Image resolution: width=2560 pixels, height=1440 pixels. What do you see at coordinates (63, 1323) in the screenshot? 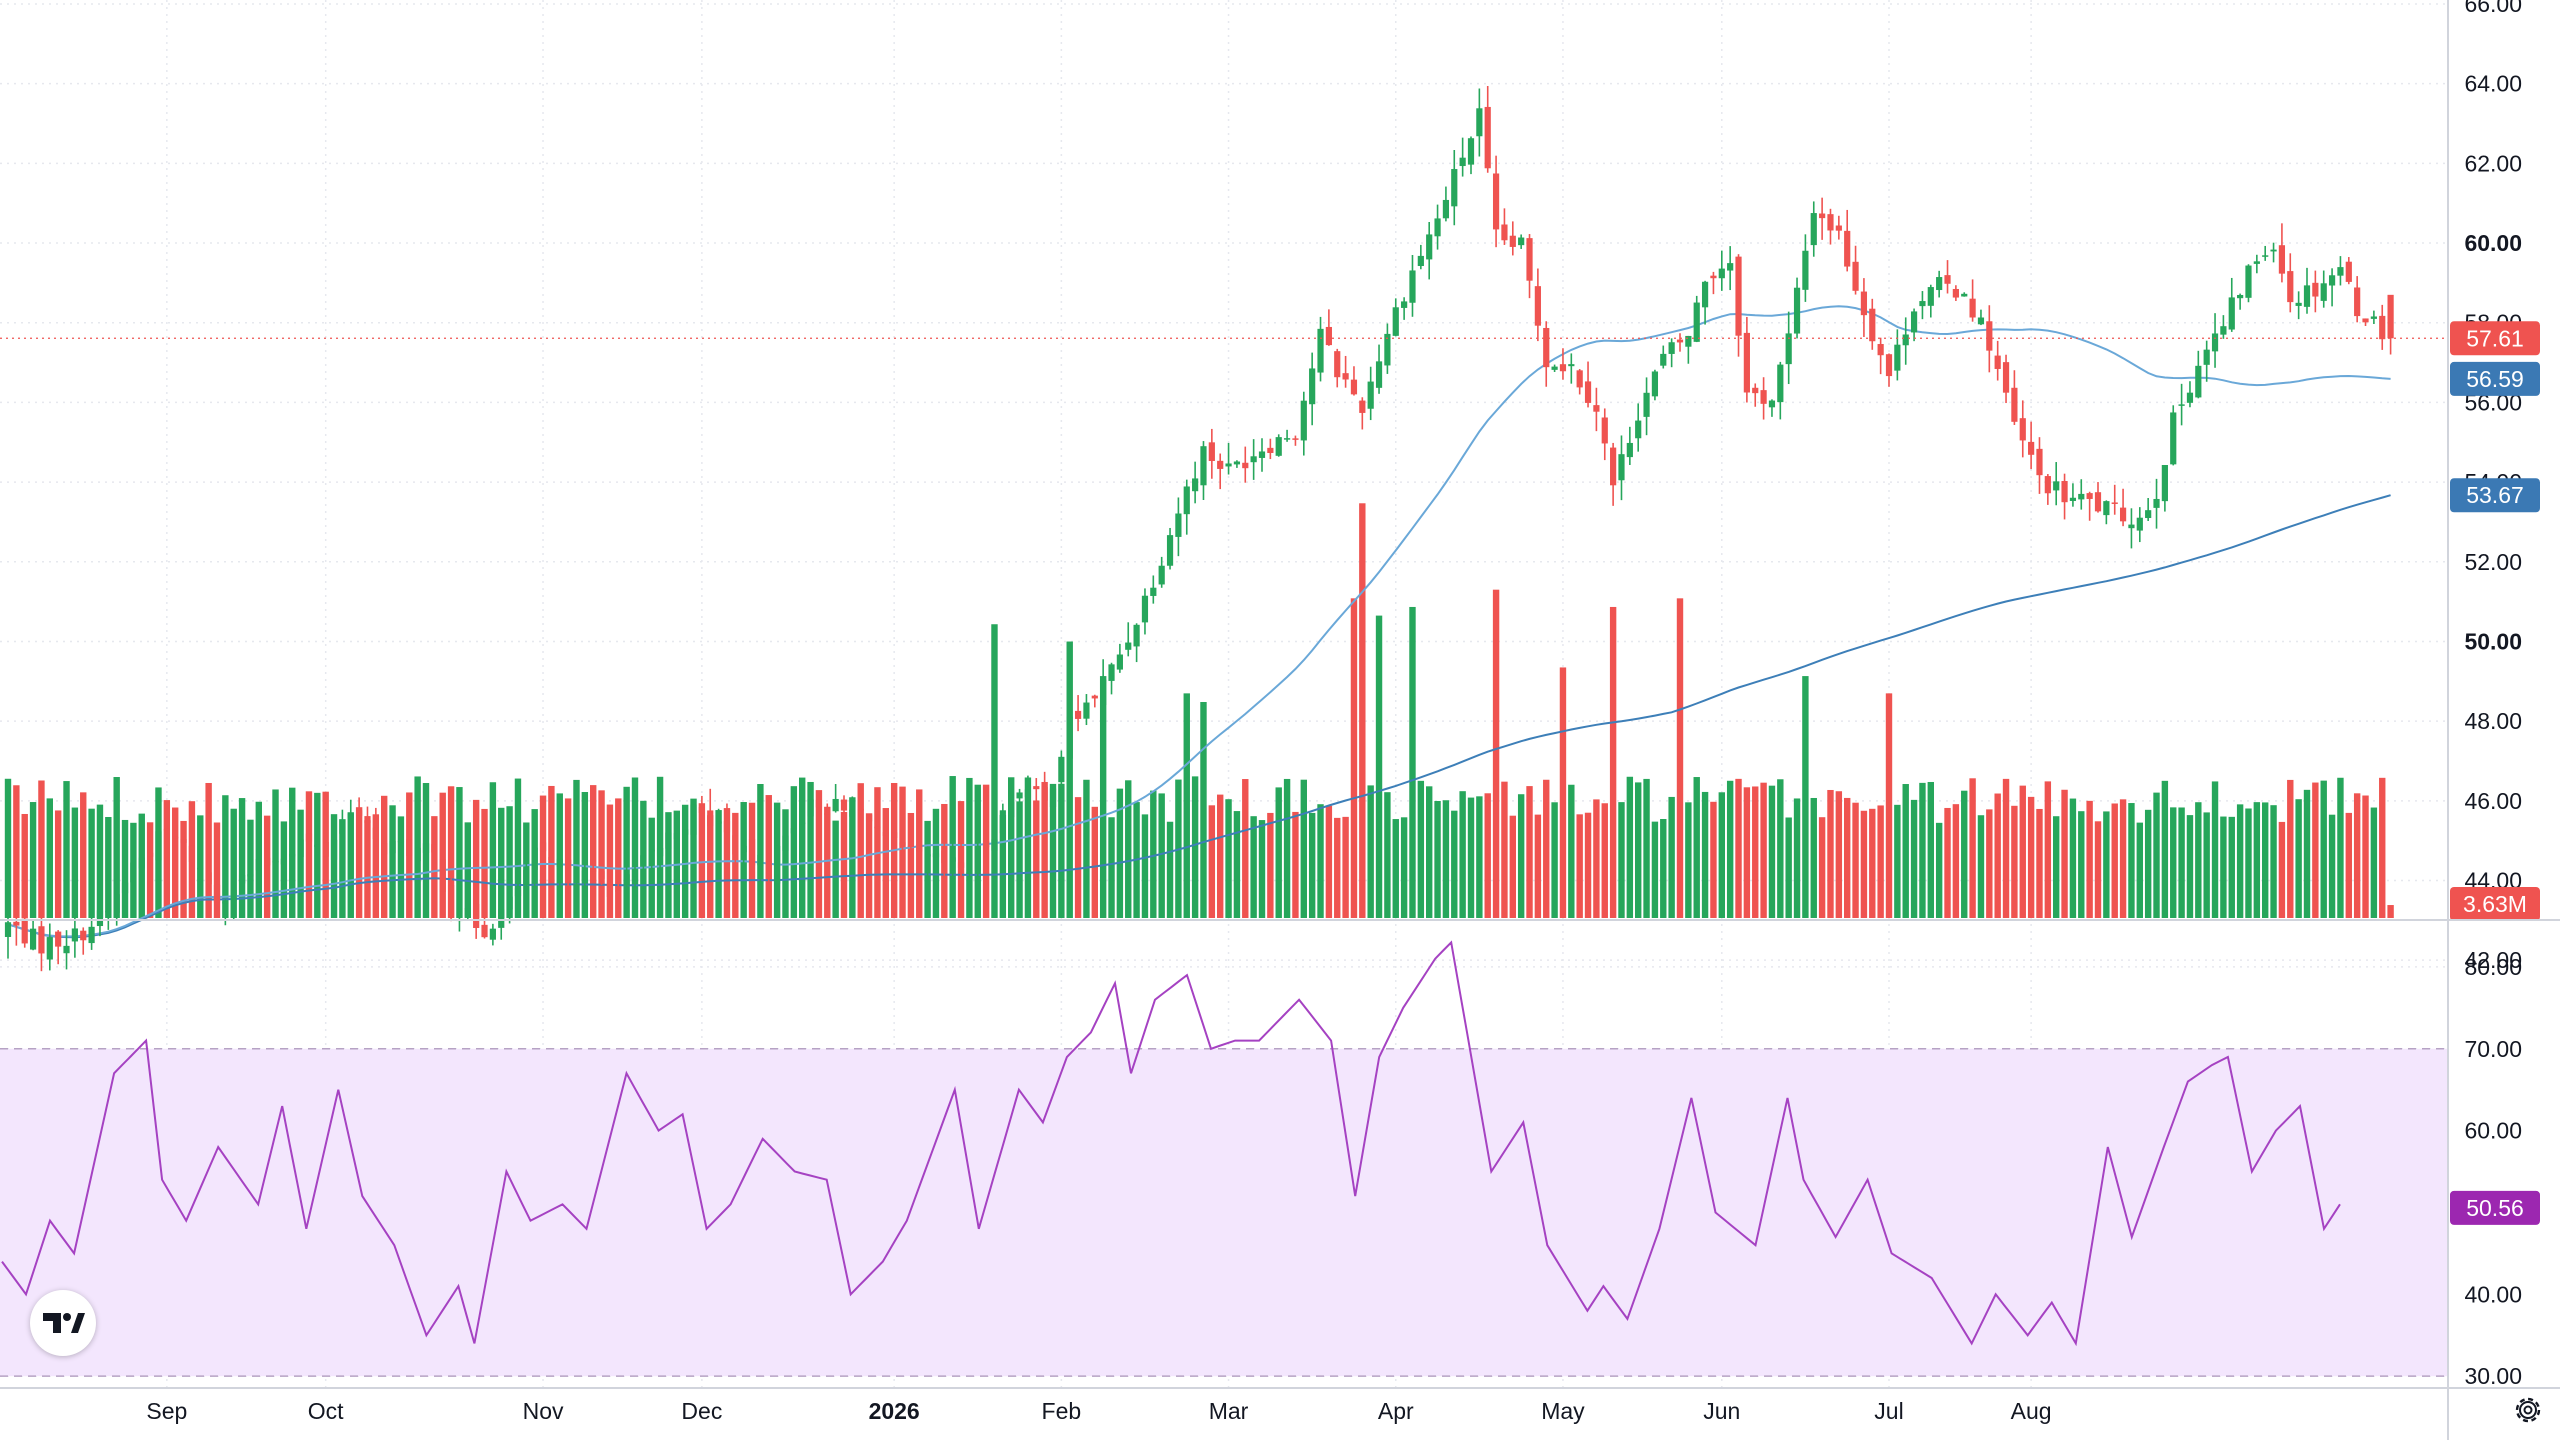
I see `tradingview-logo` at bounding box center [63, 1323].